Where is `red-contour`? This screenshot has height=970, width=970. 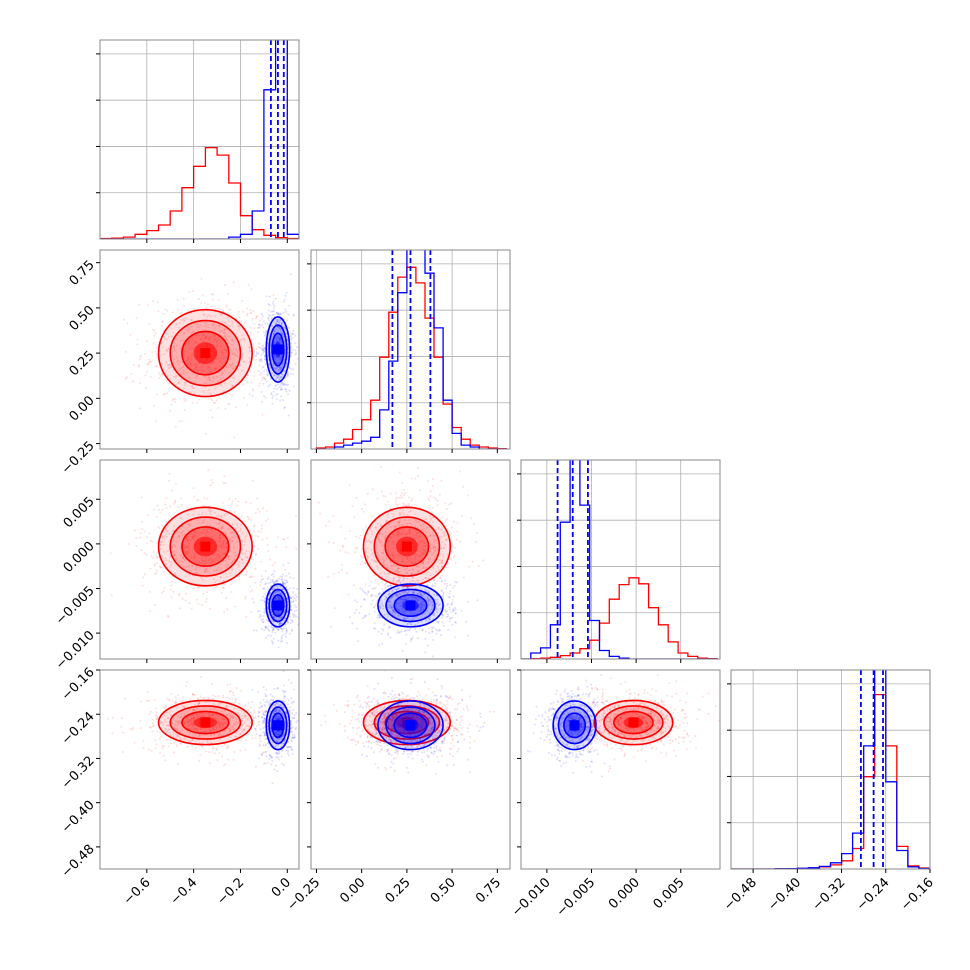
red-contour is located at coordinates (205, 546).